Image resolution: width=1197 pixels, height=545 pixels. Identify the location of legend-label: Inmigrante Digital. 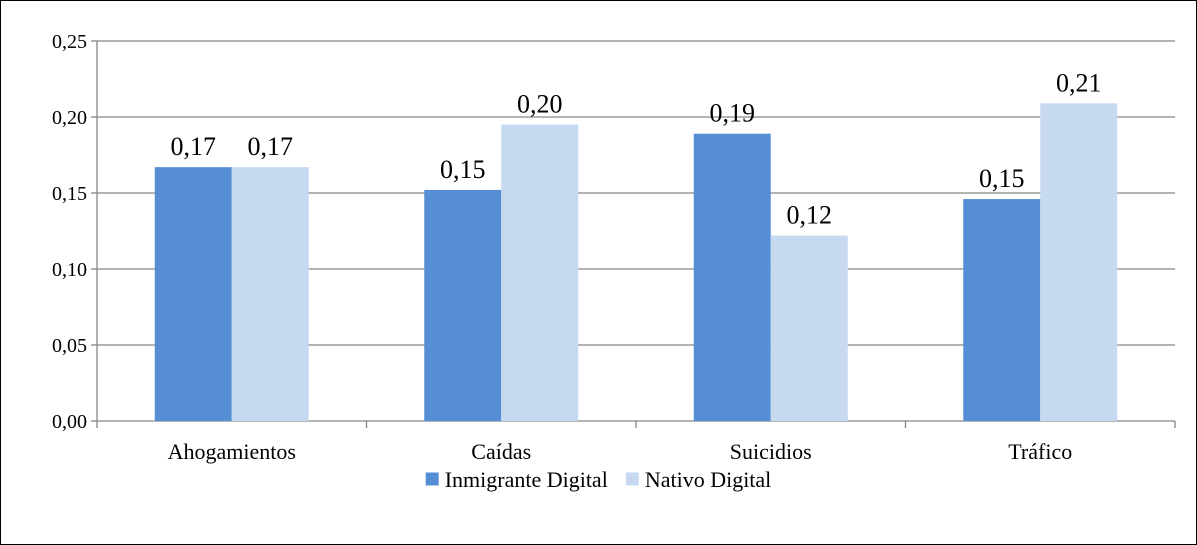
(526, 479).